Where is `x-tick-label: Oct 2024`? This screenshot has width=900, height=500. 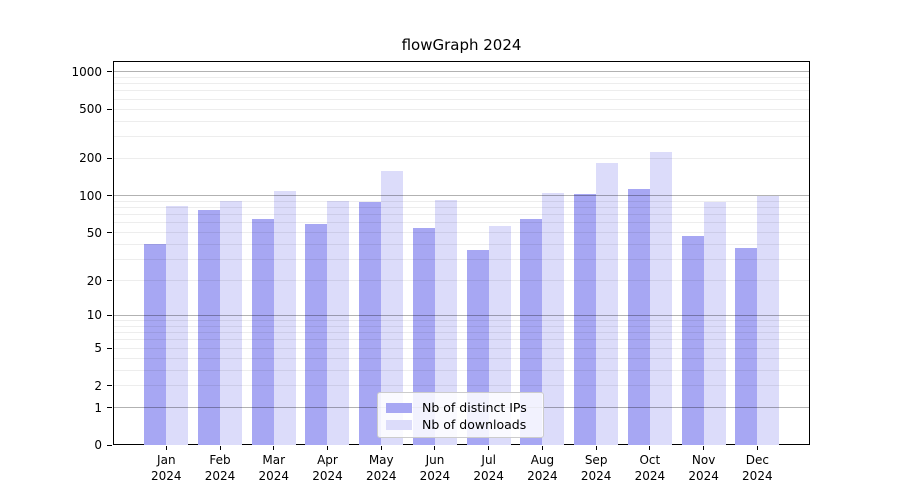 x-tick-label: Oct 2024 is located at coordinates (650, 468).